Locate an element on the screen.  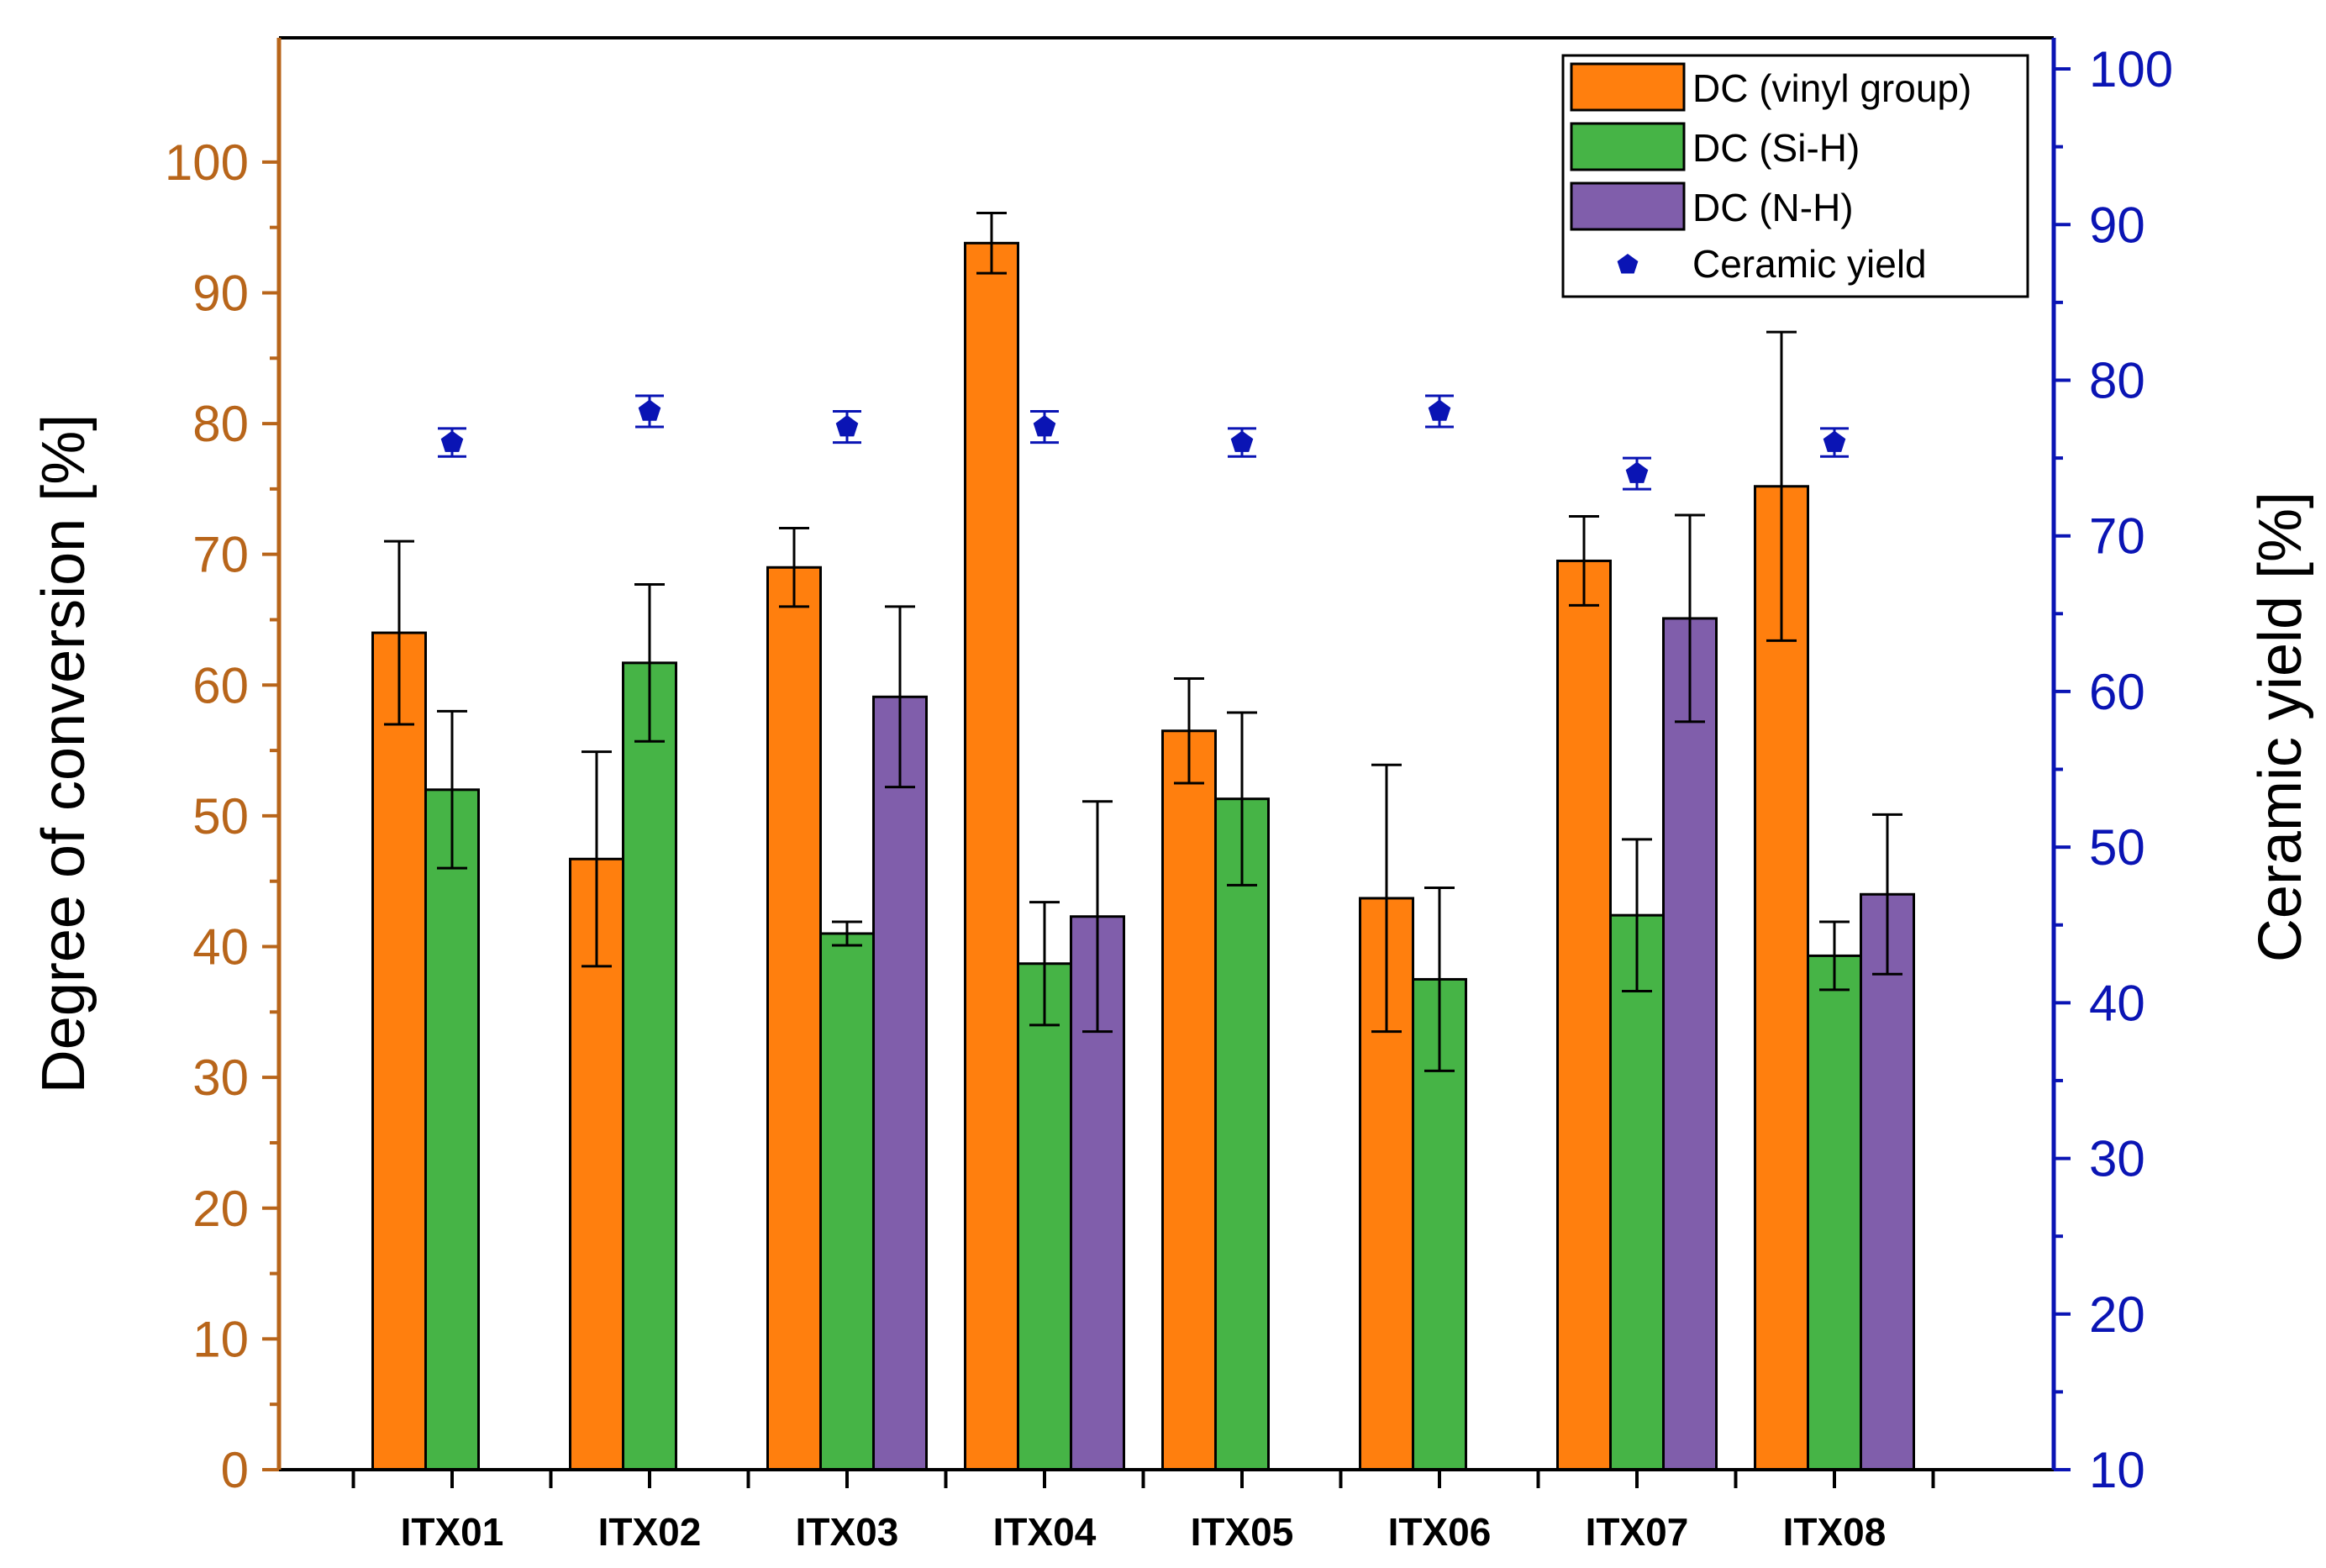
legend-swatch-vinyl is located at coordinates (1628, 87).